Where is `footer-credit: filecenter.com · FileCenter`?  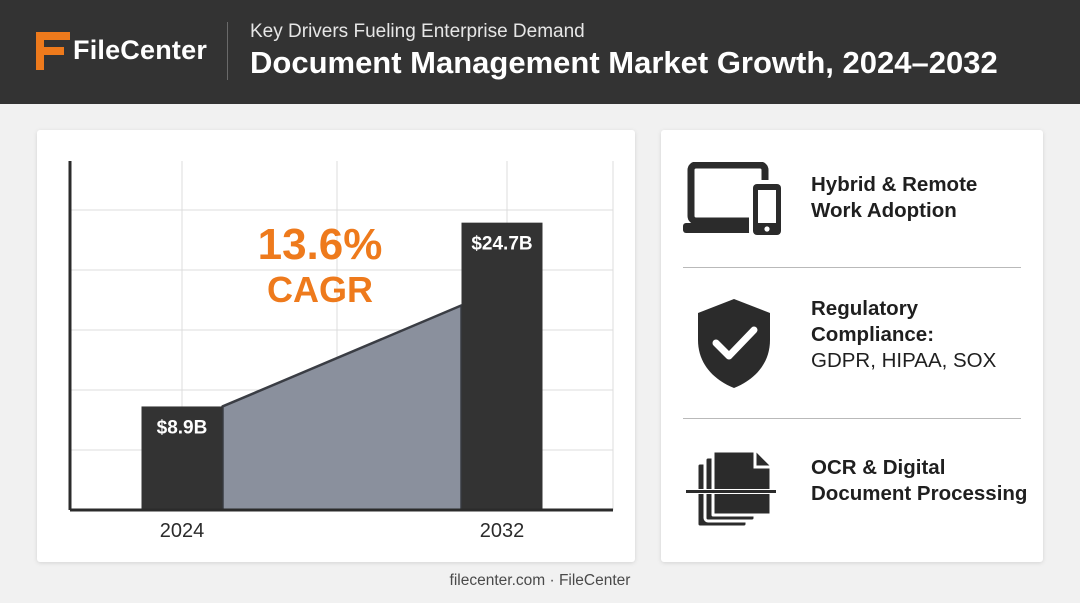 footer-credit: filecenter.com · FileCenter is located at coordinates (540, 580).